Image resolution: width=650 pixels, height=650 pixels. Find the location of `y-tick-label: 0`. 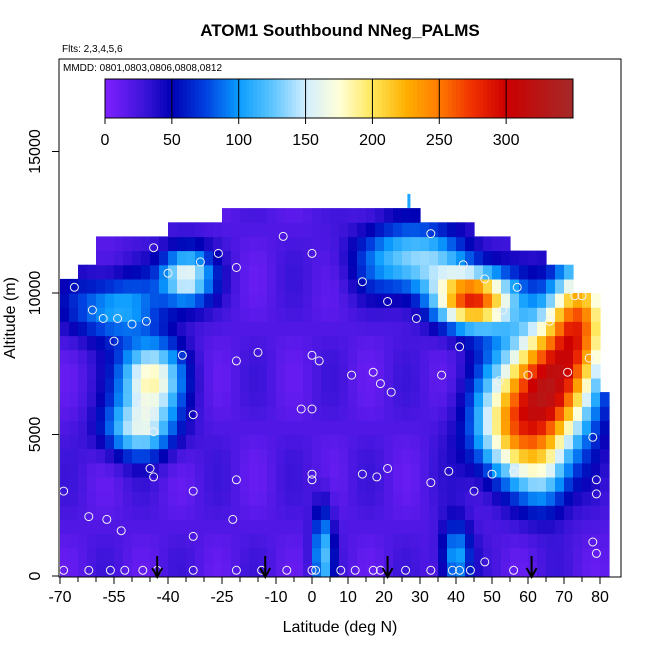

y-tick-label: 0 is located at coordinates (35, 575).